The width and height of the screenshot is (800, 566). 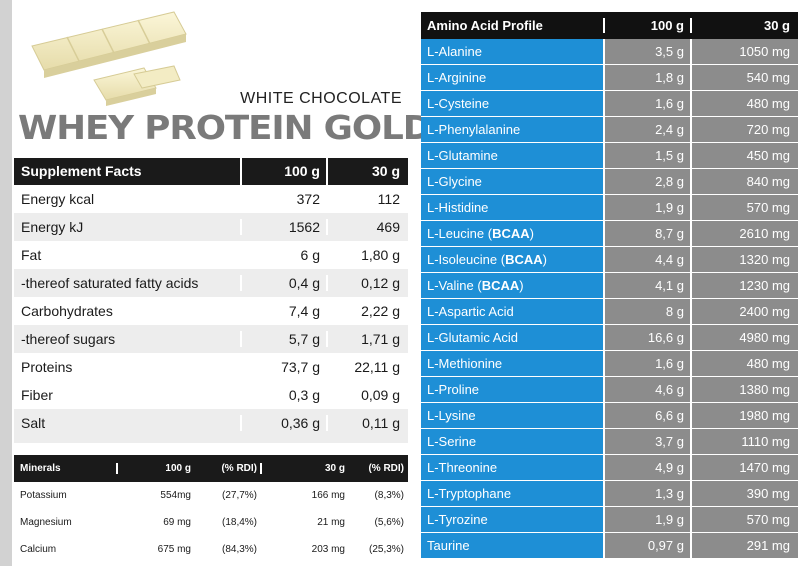 What do you see at coordinates (512, 130) in the screenshot?
I see `amino-acid-name: L-Phenylalanine` at bounding box center [512, 130].